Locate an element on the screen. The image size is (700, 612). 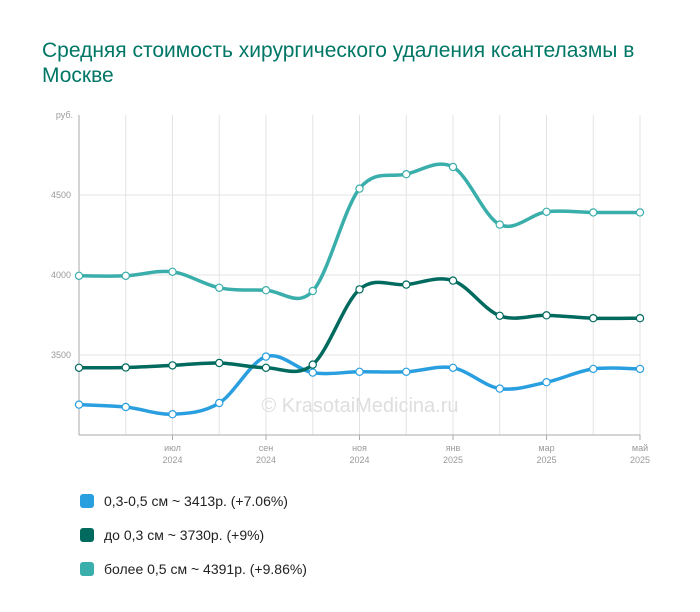
y-tick-label: 4500 is located at coordinates (61, 195).